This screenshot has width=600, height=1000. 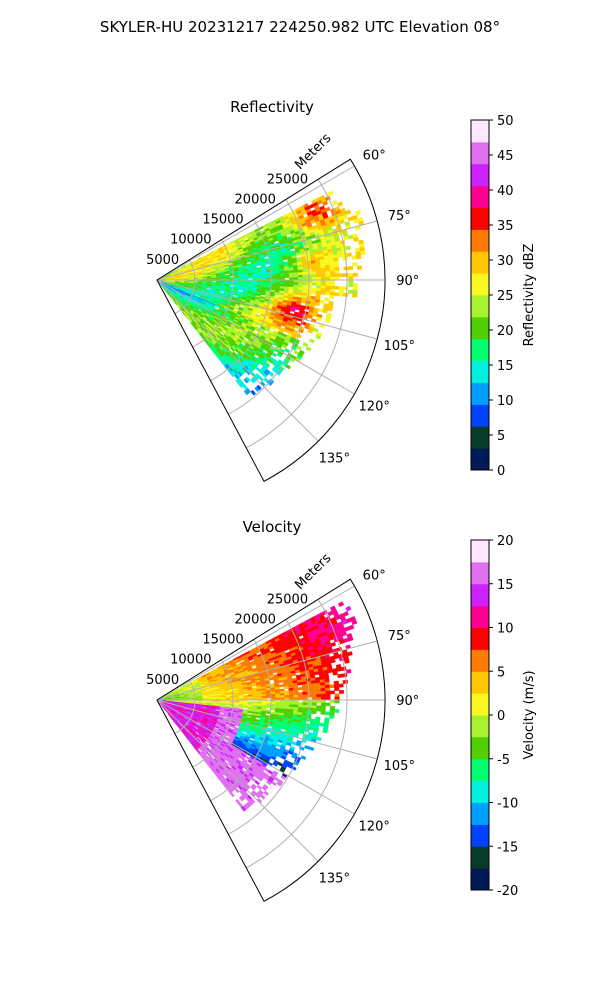 What do you see at coordinates (162, 260) in the screenshot?
I see `range-tick-label: 5000` at bounding box center [162, 260].